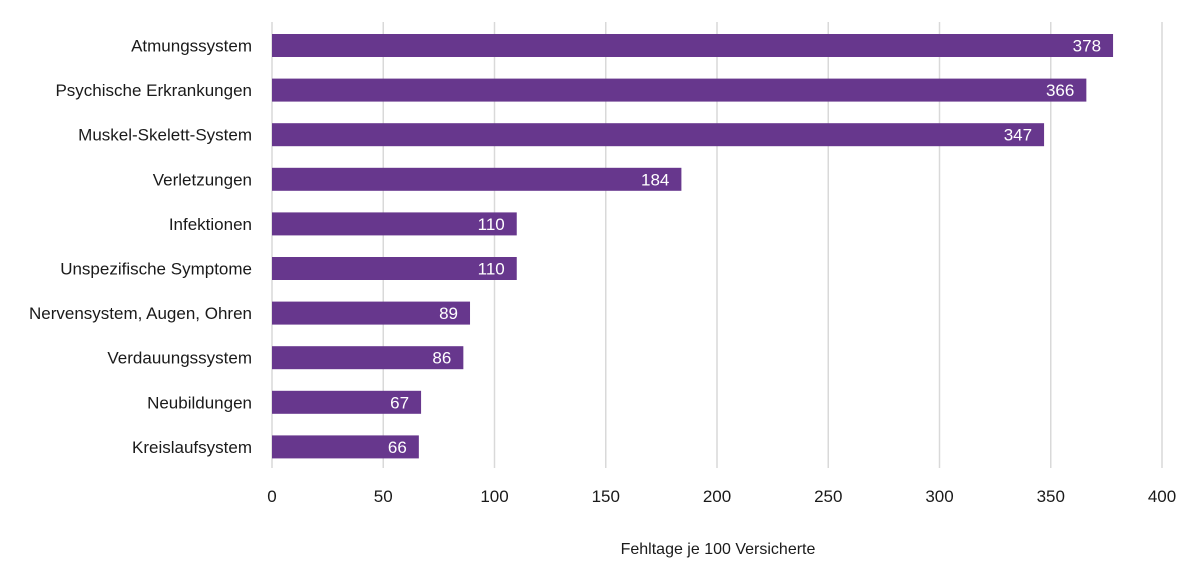 This screenshot has width=1200, height=567. I want to click on x-axis-tick-labels: 0 50 100 150 200 250 300 350 400, so click(721, 496).